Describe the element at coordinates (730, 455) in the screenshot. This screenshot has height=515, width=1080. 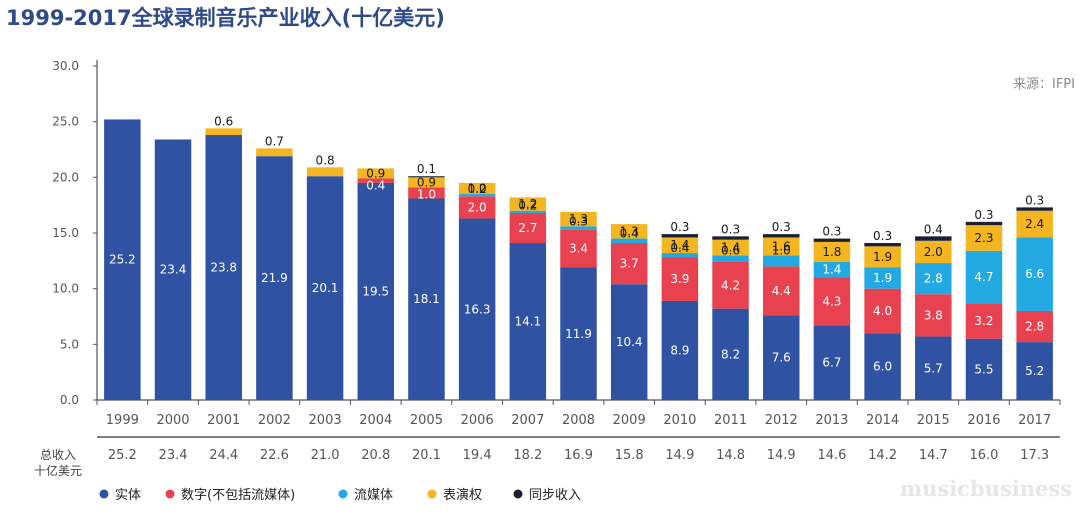
I see `total-value: 14.8` at that location.